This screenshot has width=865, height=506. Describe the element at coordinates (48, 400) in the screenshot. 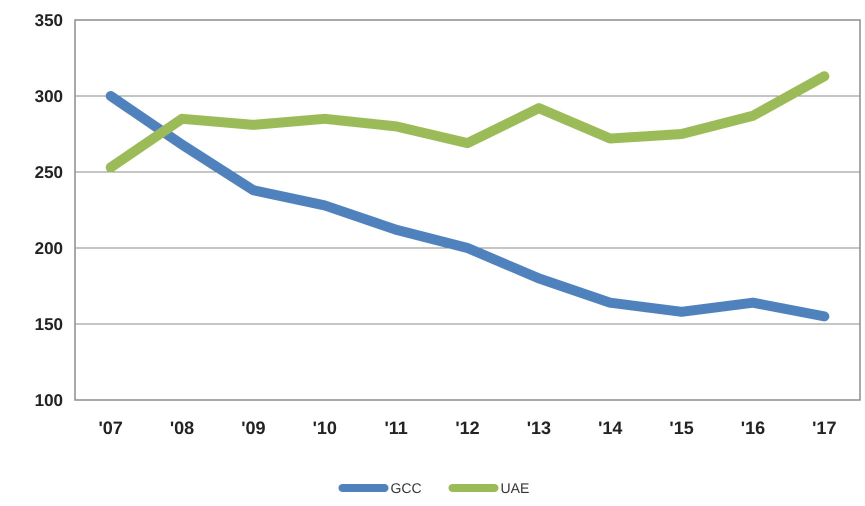

I see `y-tick-label: 100` at that location.